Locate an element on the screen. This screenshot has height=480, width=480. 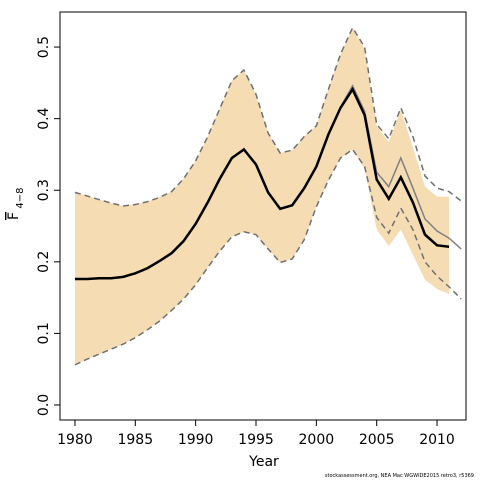
y-tick-label: 0.5 is located at coordinates (44, 47).